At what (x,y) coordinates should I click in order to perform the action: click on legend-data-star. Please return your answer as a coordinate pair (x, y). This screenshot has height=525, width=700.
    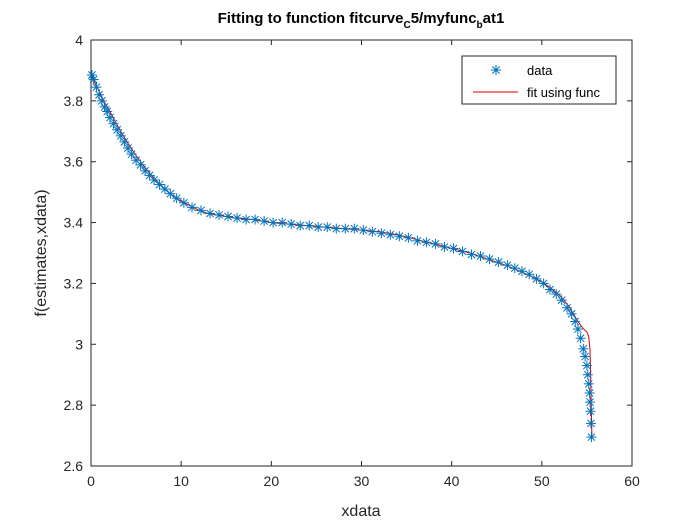
    Looking at the image, I should click on (496, 70).